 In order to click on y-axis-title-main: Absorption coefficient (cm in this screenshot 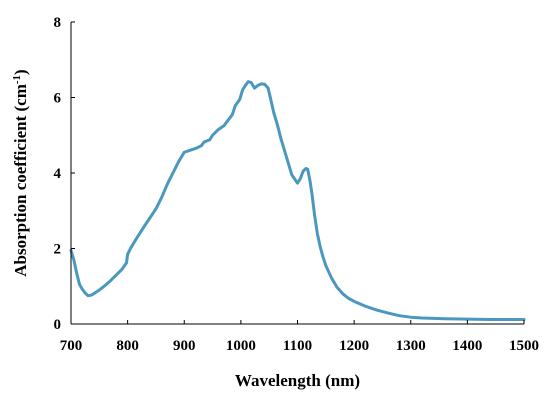, I will do `click(20, 180)`.